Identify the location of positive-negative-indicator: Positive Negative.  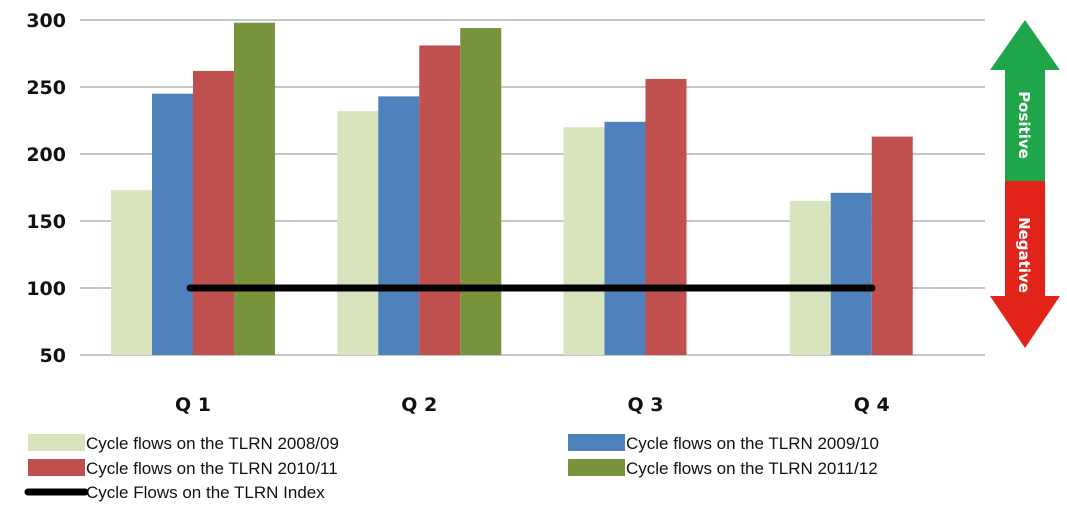
(1025, 184).